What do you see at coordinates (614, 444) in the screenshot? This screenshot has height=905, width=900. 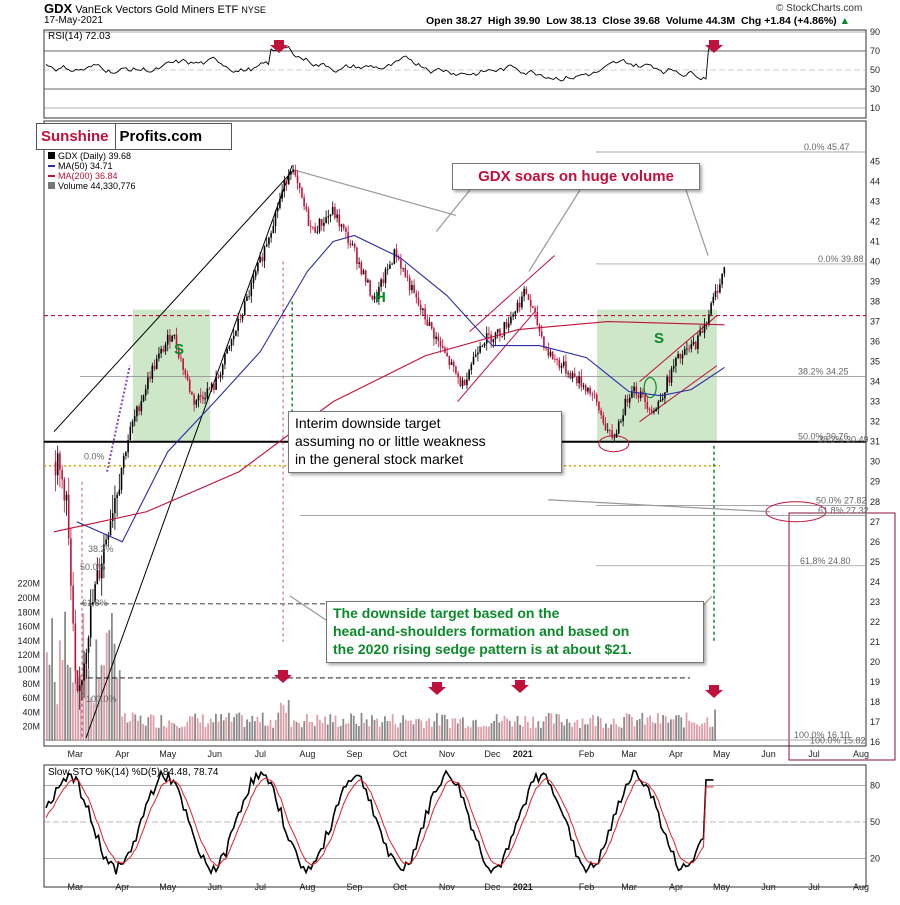 I see `bottom-ellipse` at bounding box center [614, 444].